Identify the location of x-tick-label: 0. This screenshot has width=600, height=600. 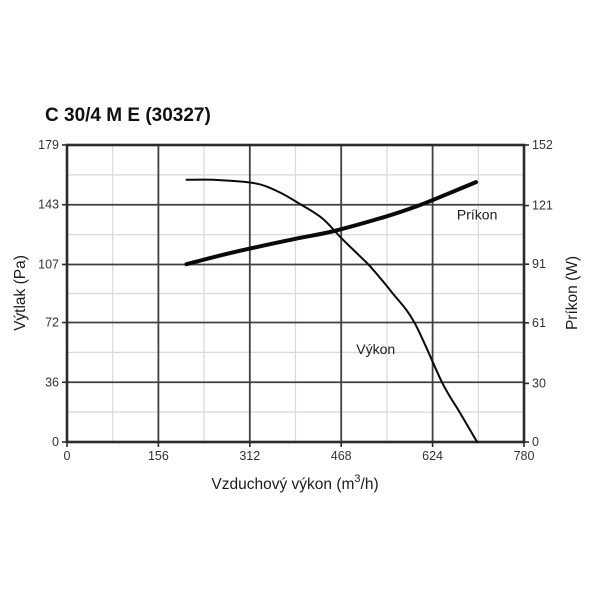
(67, 456).